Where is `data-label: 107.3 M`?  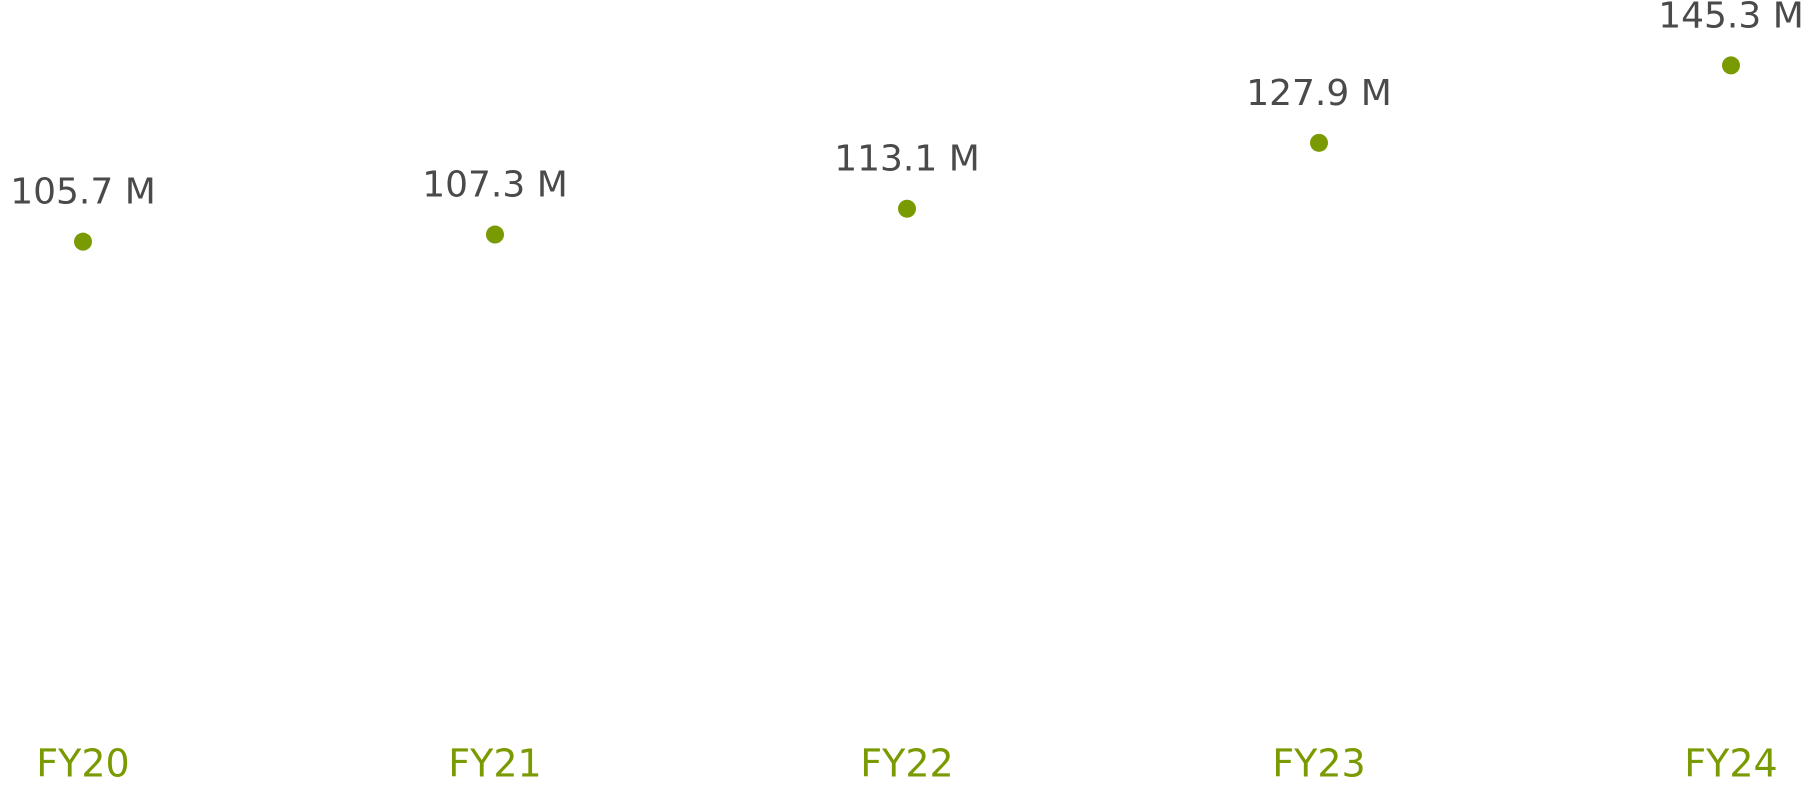 data-label: 107.3 M is located at coordinates (495, 185).